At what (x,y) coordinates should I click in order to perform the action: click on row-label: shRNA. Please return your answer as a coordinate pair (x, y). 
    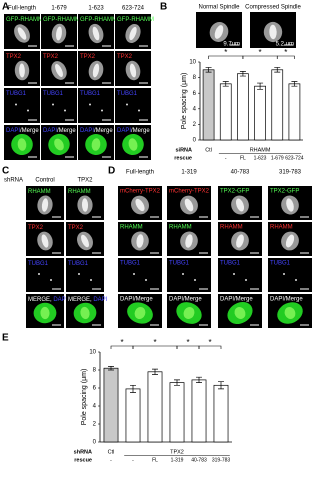
    Looking at the image, I should click on (83, 452).